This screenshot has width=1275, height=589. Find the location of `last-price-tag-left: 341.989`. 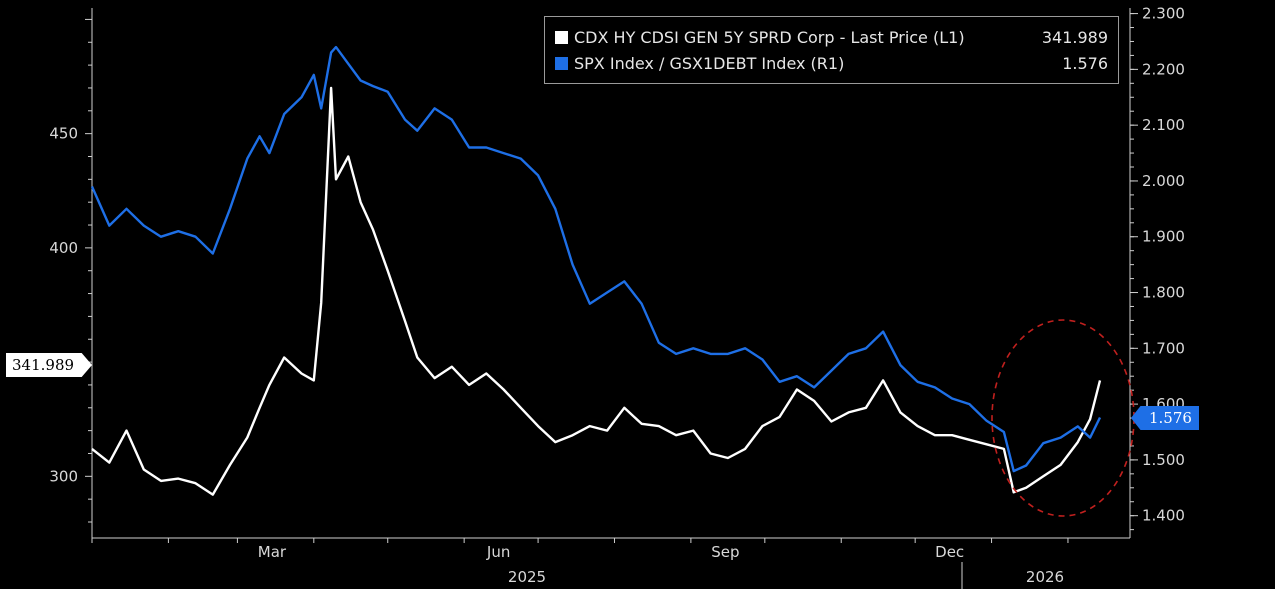

last-price-tag-left: 341.989 is located at coordinates (49, 365).